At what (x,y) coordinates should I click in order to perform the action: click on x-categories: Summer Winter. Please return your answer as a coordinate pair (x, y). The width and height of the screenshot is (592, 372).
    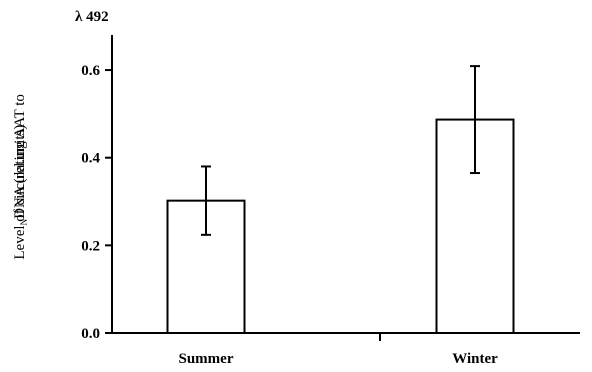
    Looking at the image, I should click on (338, 350).